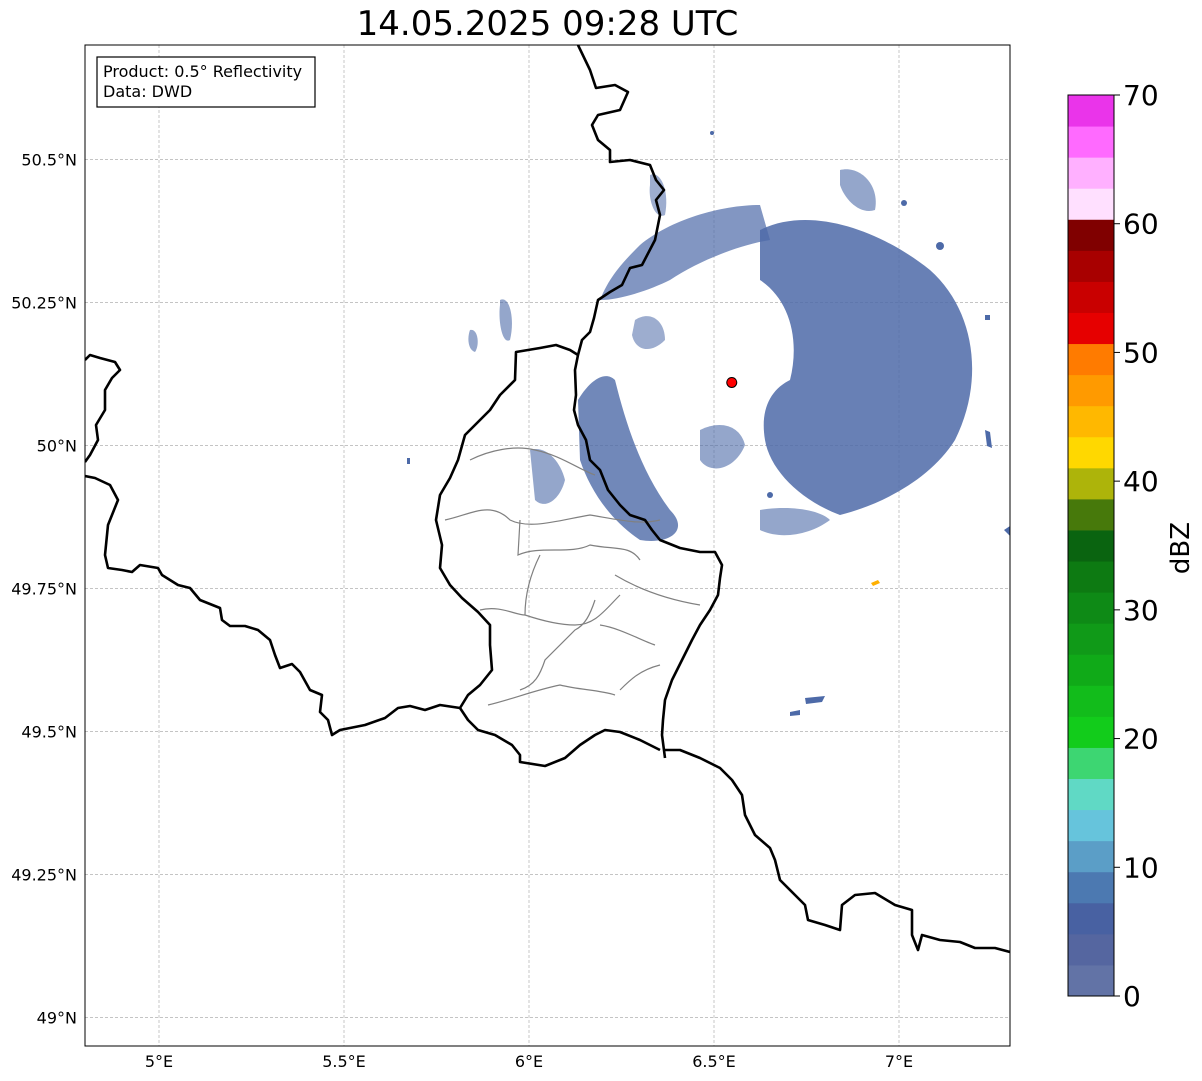 The width and height of the screenshot is (1202, 1081). What do you see at coordinates (1141, 867) in the screenshot?
I see `colorbar-tick-label: 10` at bounding box center [1141, 867].